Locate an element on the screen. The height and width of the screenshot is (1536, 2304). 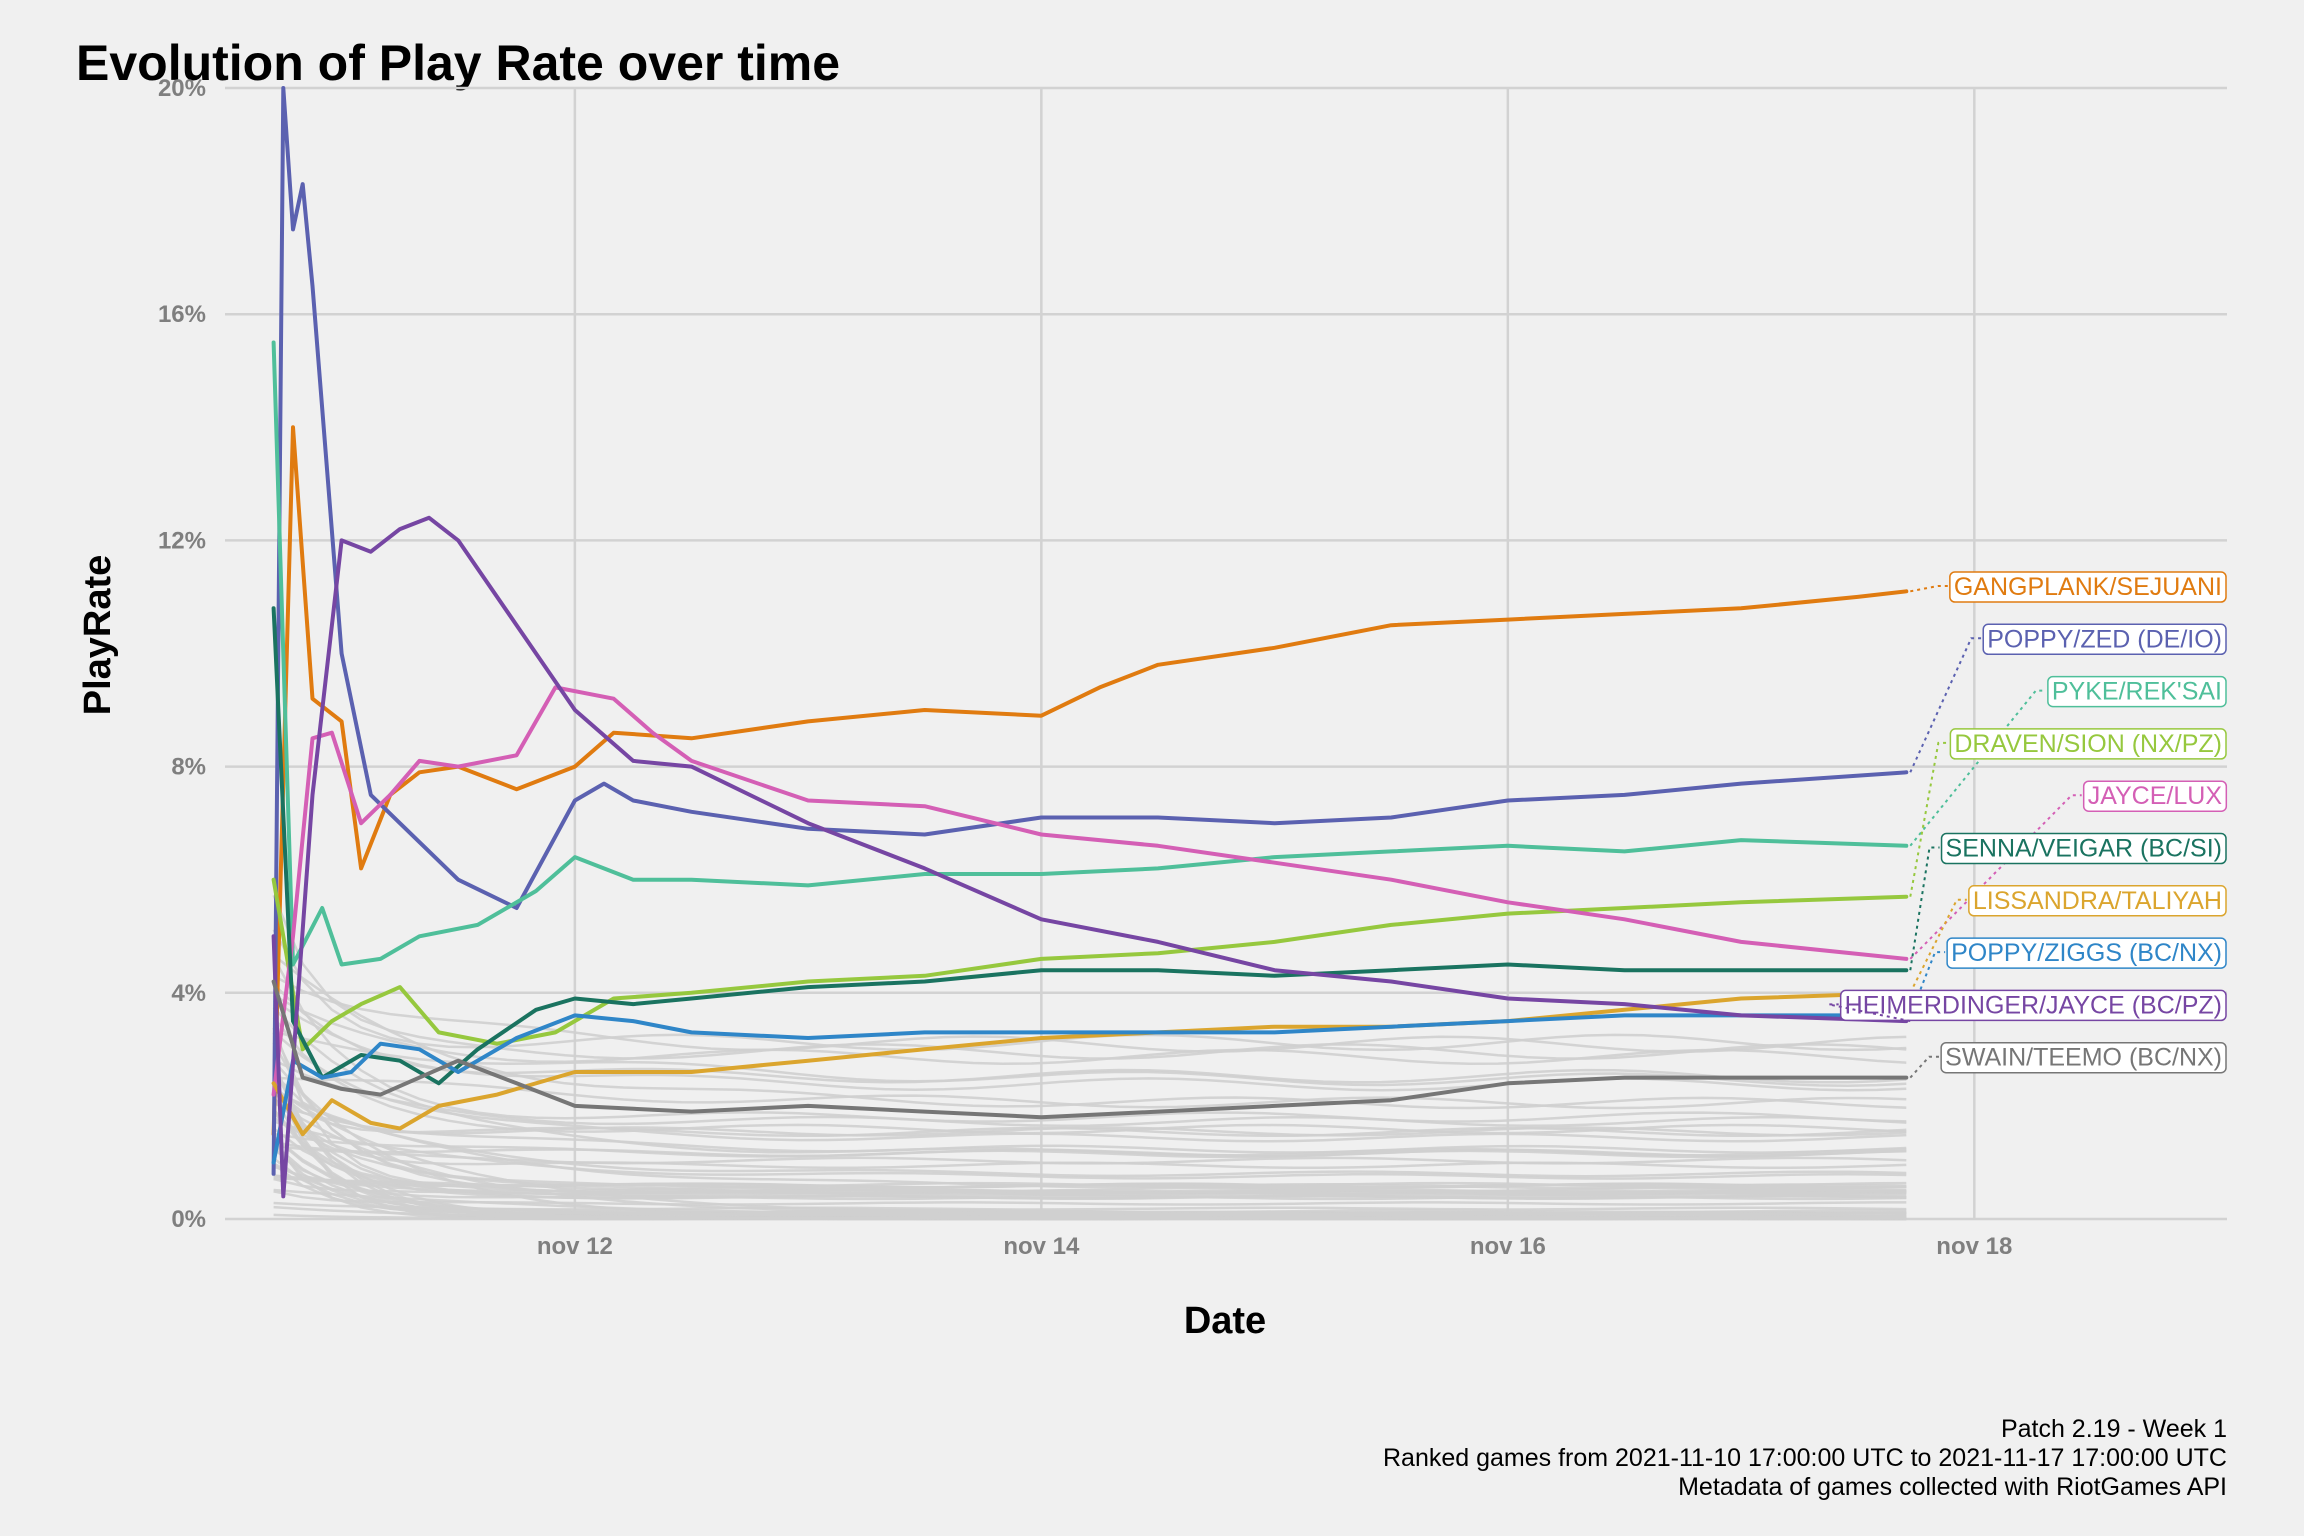
series-label-text: LISSANDRA/TALIYAH is located at coordinates (2097, 901).